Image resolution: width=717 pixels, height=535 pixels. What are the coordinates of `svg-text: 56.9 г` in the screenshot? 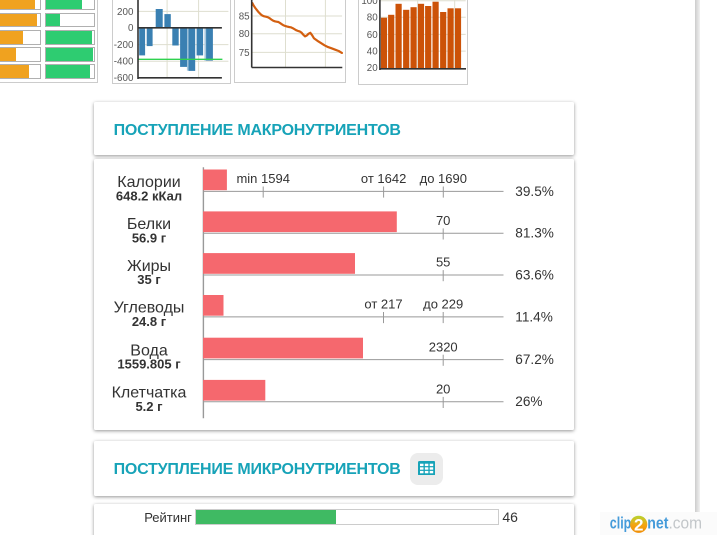 It's located at (149, 237).